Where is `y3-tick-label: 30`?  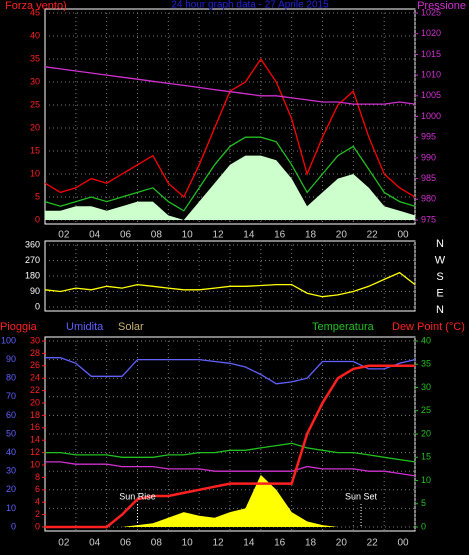
y3-tick-label: 30 is located at coordinates (35, 340).